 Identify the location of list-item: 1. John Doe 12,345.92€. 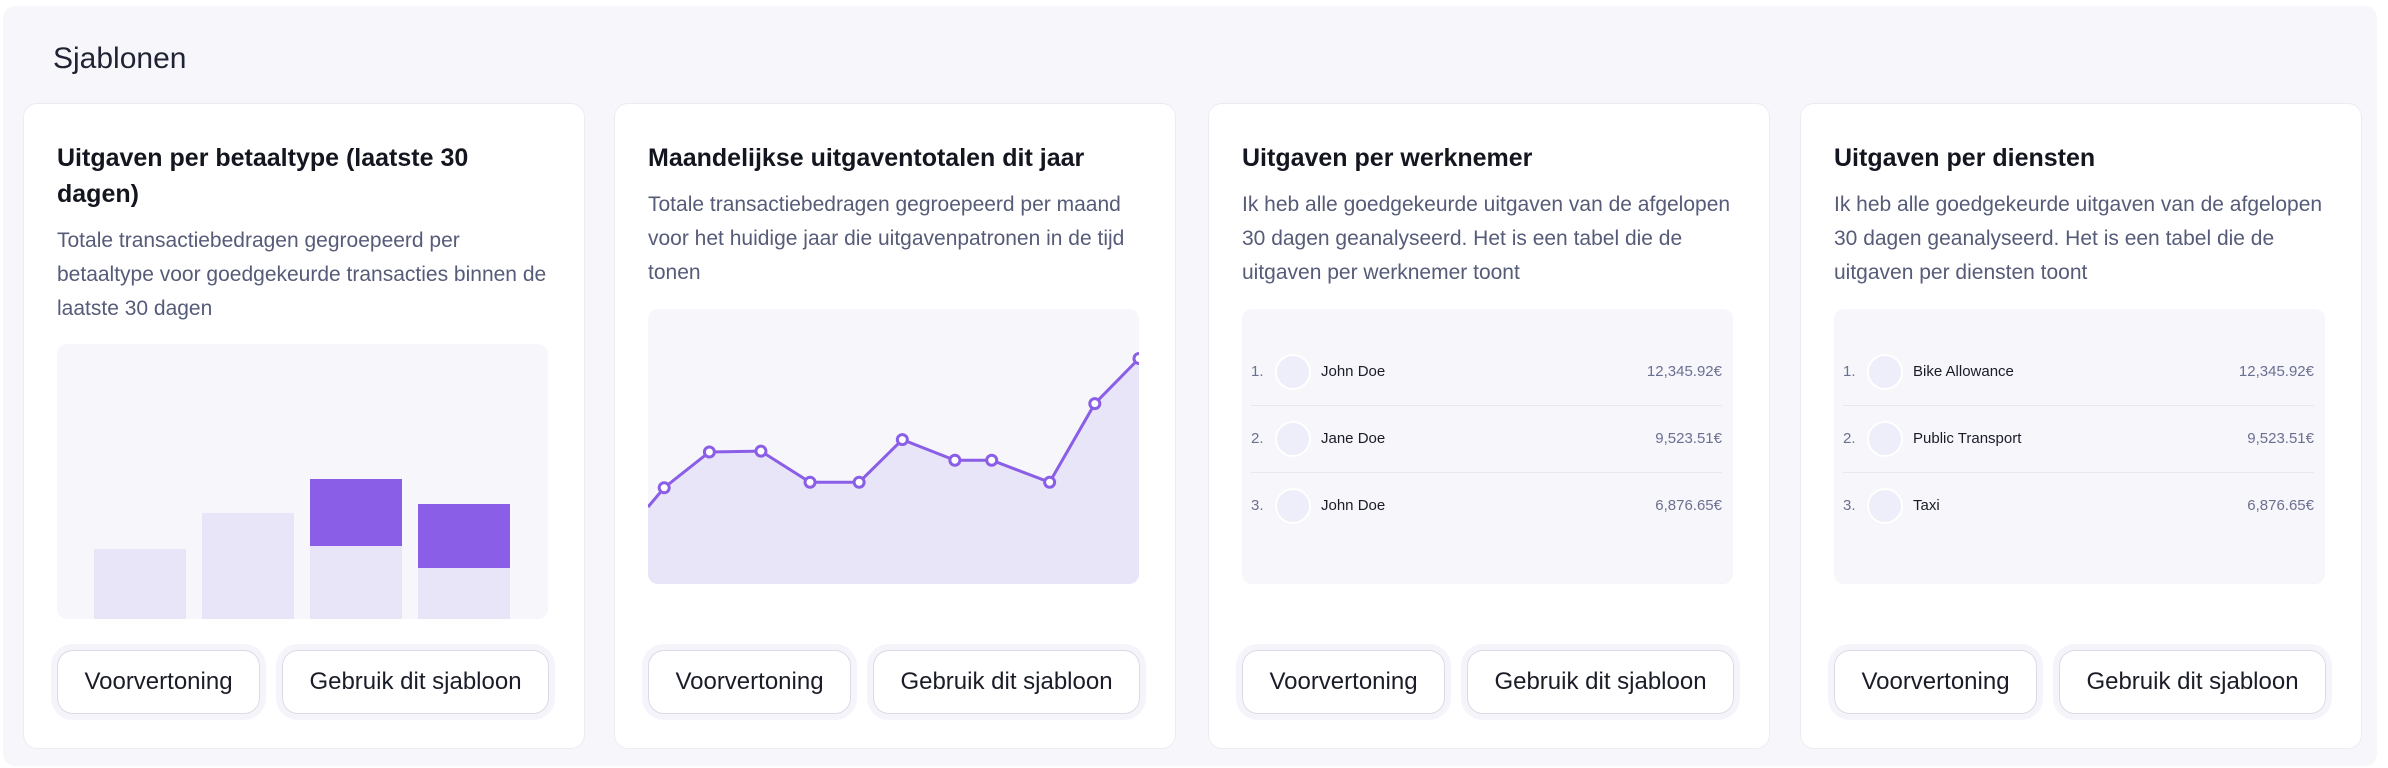
(1486, 371).